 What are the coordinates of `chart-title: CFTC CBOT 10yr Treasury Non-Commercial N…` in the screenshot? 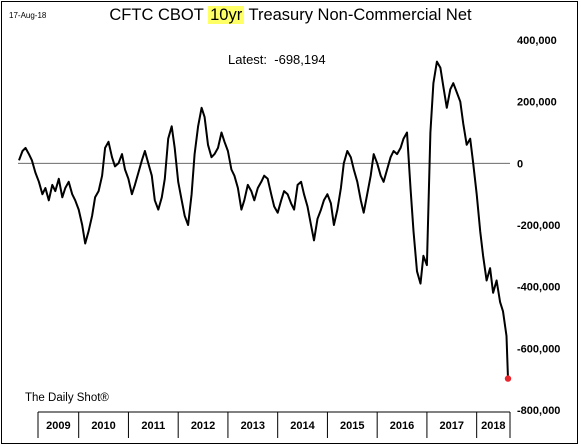 It's located at (290, 15).